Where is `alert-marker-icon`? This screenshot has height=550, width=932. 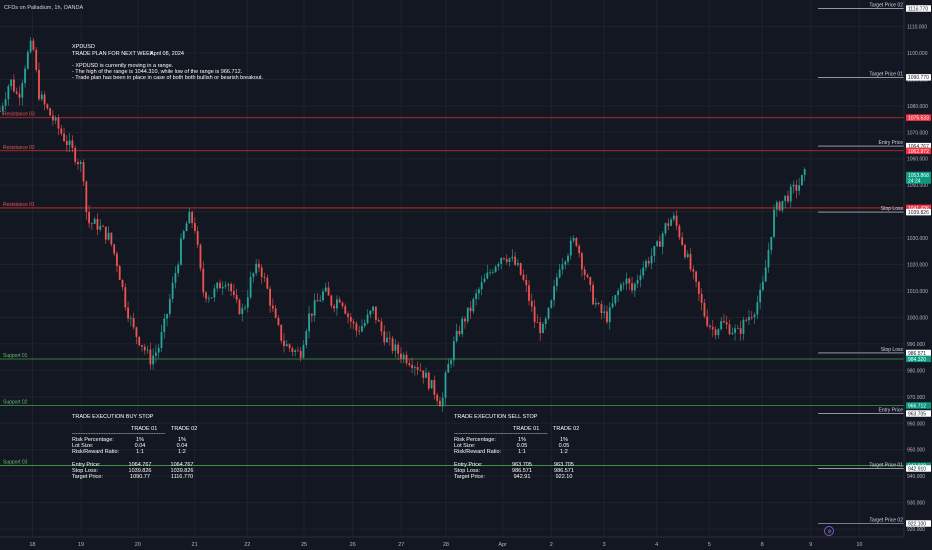
alert-marker-icon is located at coordinates (829, 531).